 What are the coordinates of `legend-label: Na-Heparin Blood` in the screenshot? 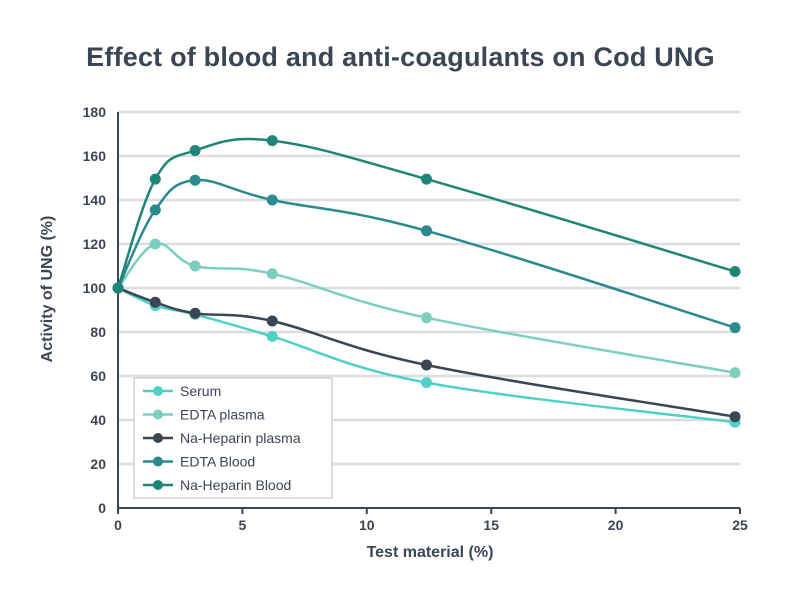 It's located at (235, 485).